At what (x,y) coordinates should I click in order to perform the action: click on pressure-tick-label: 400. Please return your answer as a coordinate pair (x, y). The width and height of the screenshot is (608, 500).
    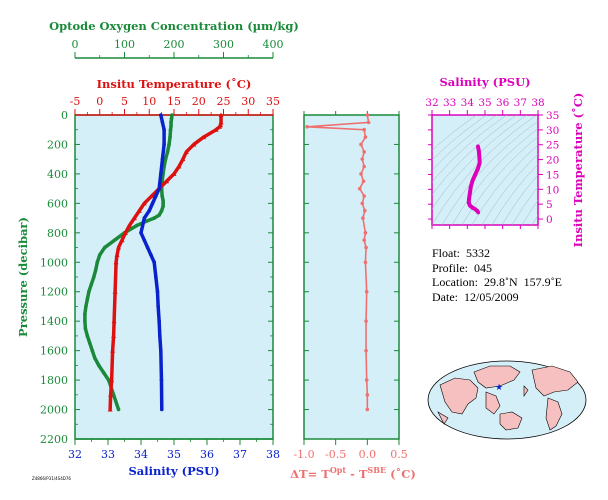
    Looking at the image, I should click on (57, 174).